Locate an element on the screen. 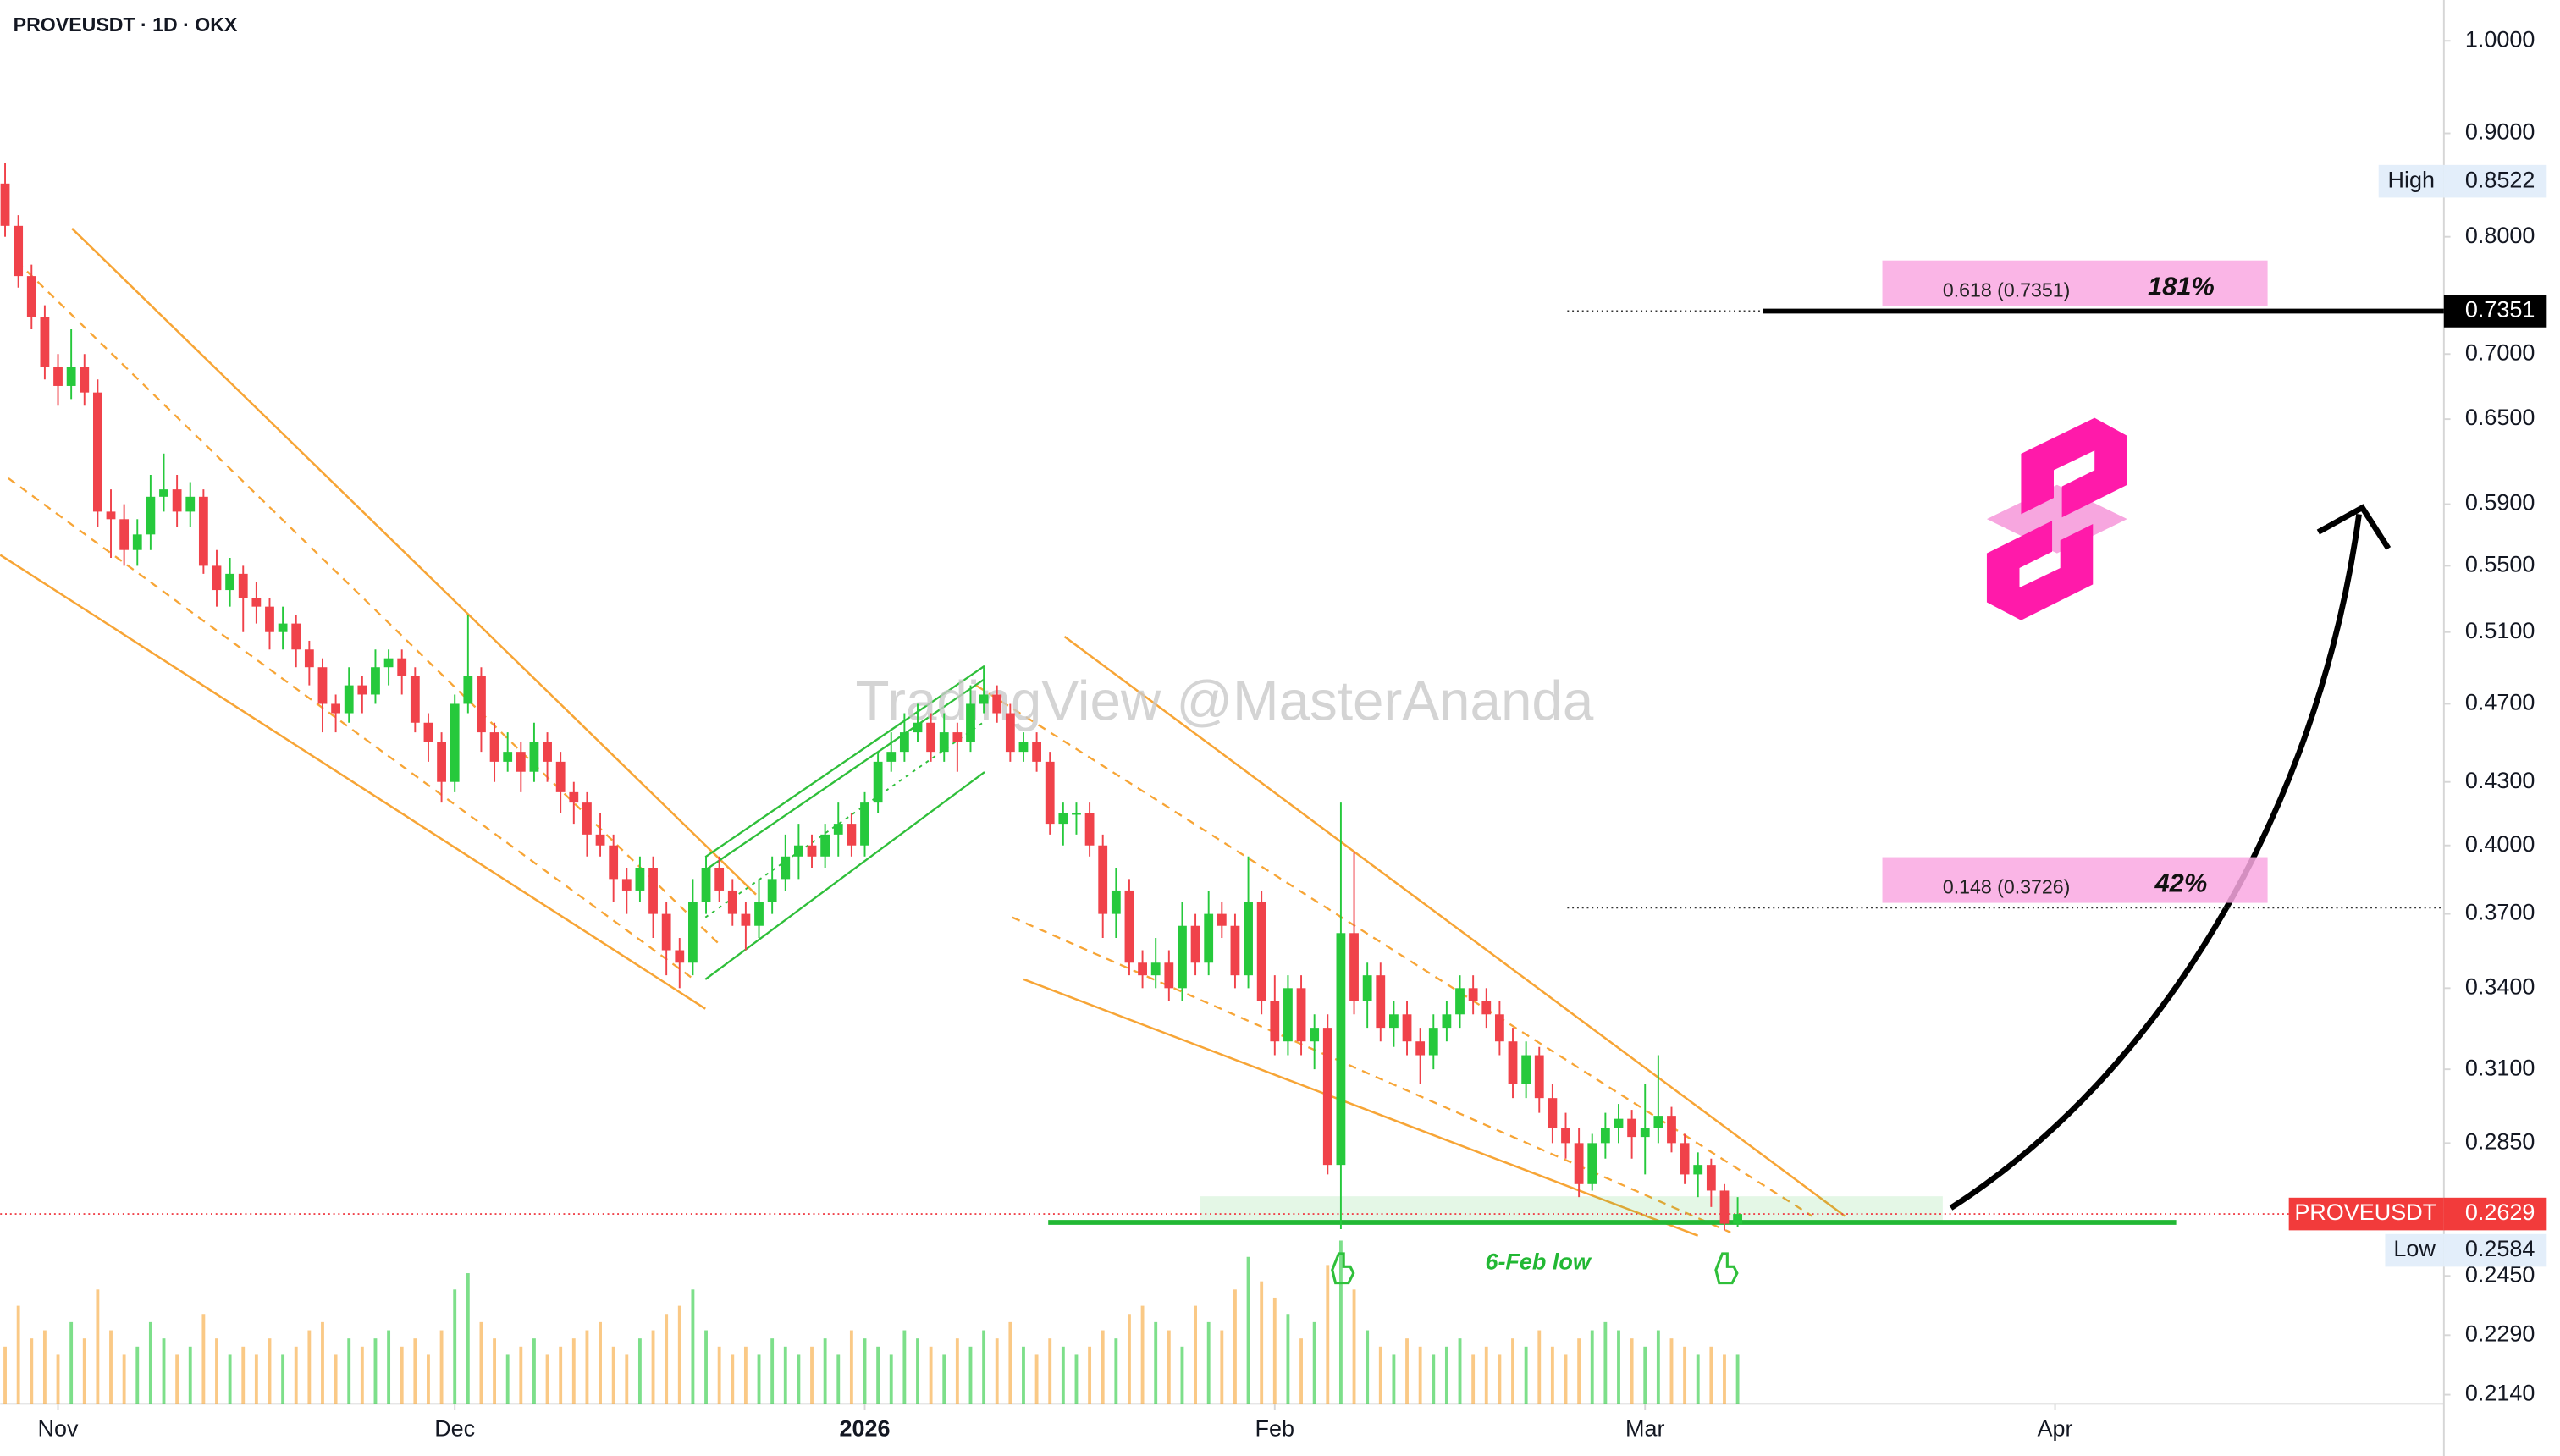 This screenshot has height=1456, width=2560. low-value: 0.2584 is located at coordinates (2500, 1248).